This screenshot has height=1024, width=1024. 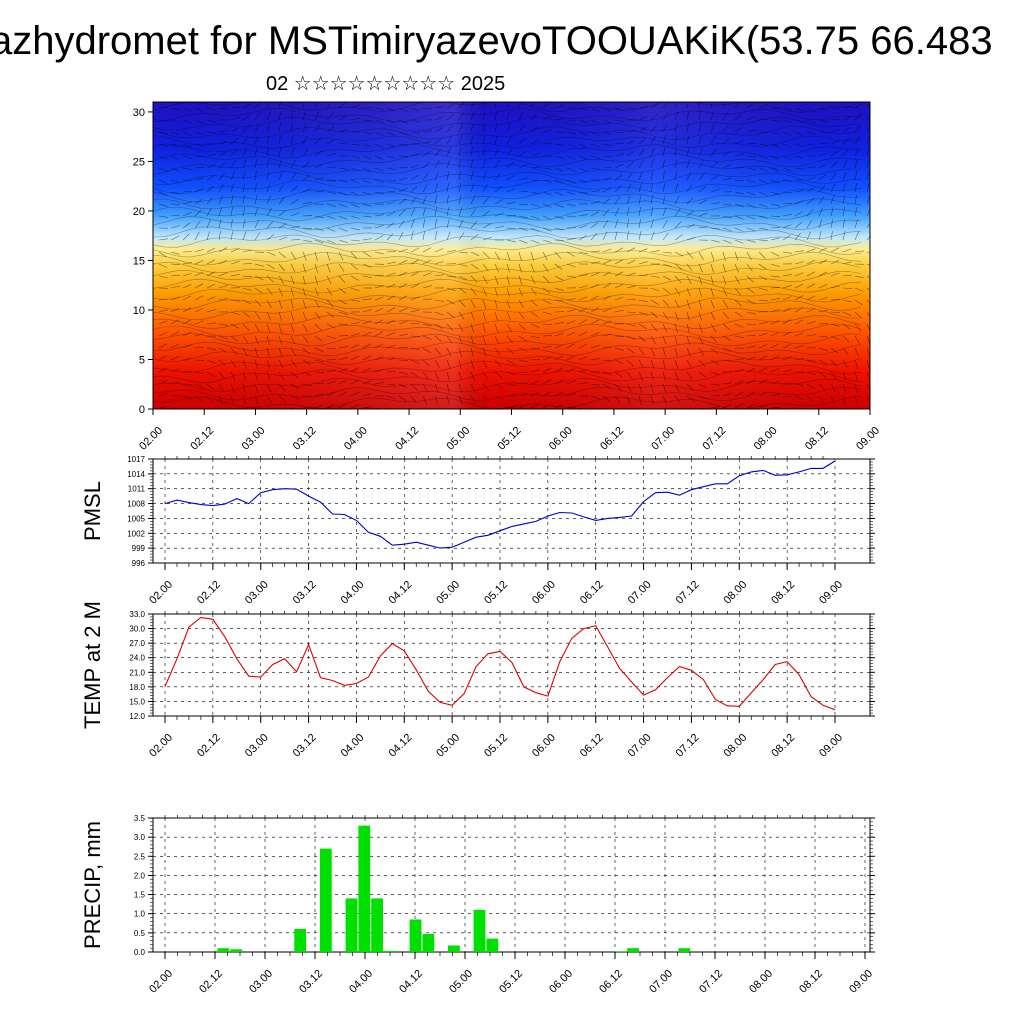 What do you see at coordinates (390, 951) in the screenshot?
I see `precip-bar` at bounding box center [390, 951].